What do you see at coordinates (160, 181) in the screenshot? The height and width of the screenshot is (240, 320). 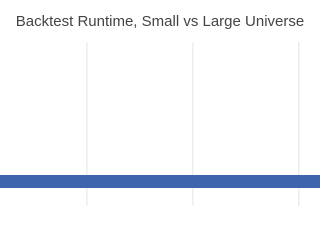 I see `bar` at bounding box center [160, 181].